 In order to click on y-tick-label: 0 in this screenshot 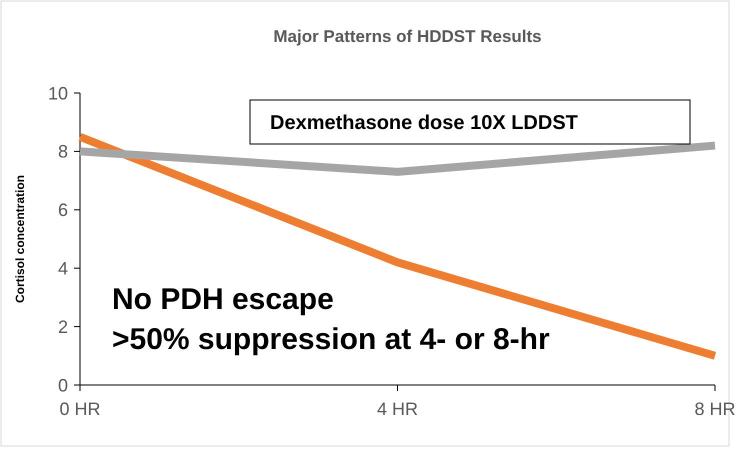, I will do `click(63, 385)`.